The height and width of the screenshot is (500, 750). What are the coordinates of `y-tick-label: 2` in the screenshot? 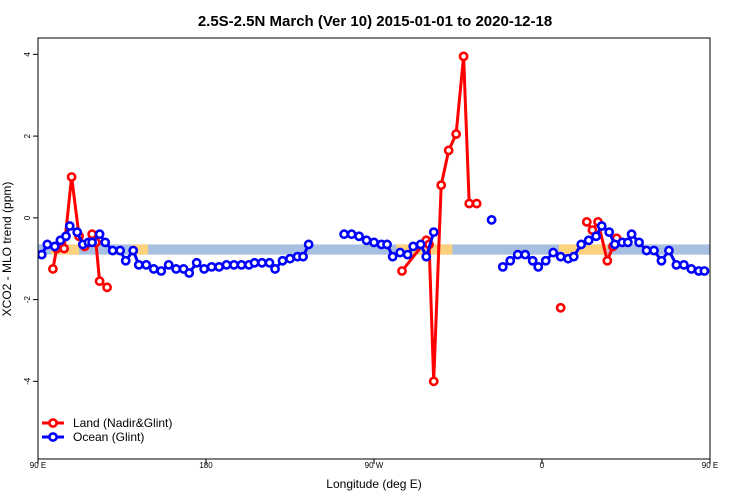 It's located at (27, 135).